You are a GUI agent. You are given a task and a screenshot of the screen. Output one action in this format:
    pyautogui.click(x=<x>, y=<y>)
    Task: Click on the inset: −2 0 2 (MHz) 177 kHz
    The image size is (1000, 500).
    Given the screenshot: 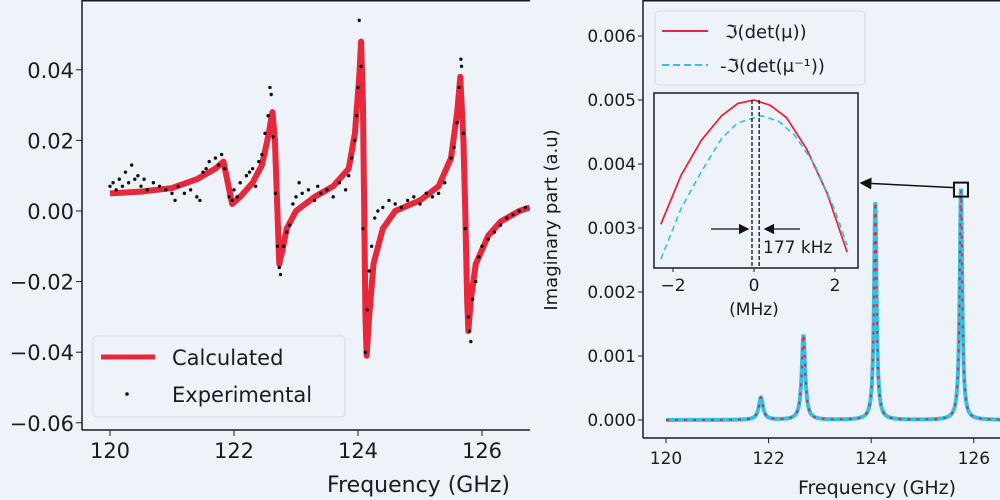 What is the action you would take?
    pyautogui.click(x=756, y=206)
    